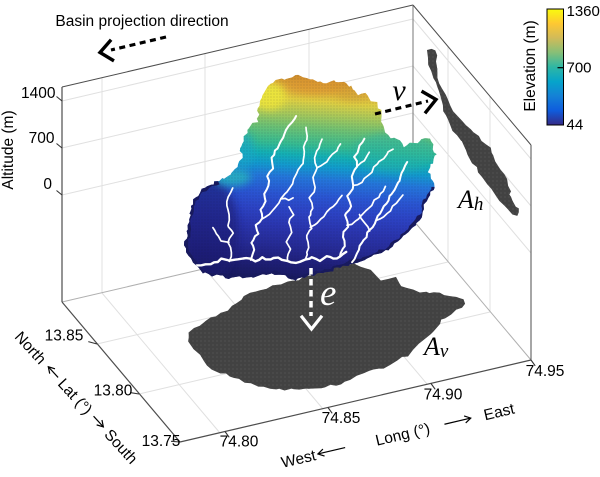 Image resolution: width=600 pixels, height=477 pixels. I want to click on svg-text: 1360, so click(583, 11).